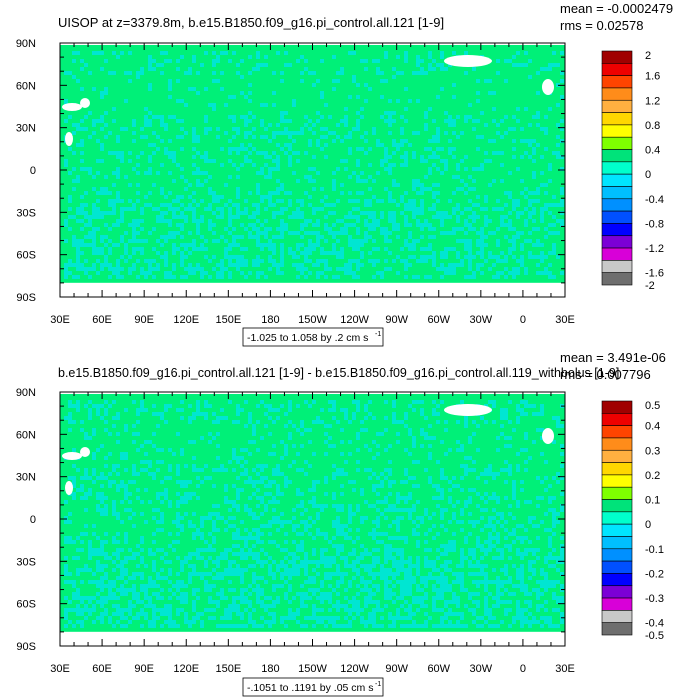  Describe the element at coordinates (69, 139) in the screenshot. I see `panel1-land-patch` at that location.